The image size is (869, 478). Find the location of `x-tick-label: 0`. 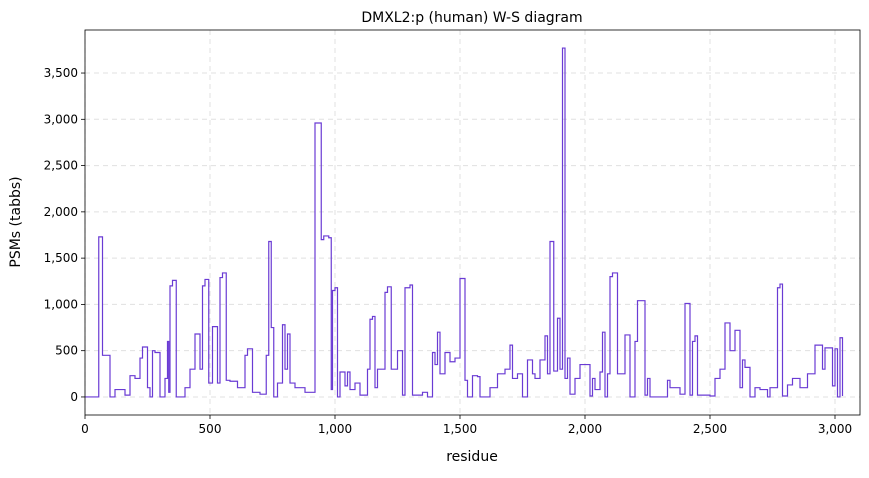

x-tick-label: 0 is located at coordinates (85, 429).